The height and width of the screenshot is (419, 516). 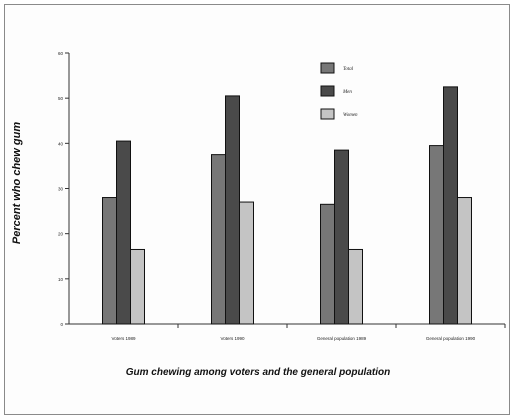 I want to click on x-tick-label: General population 1989, so click(x=342, y=338).